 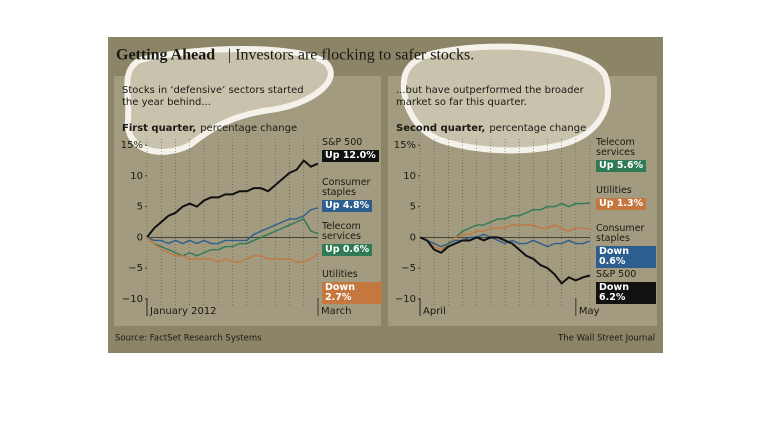 I want to click on series-label: Telecom services Up 5.6%, so click(x=626, y=155).